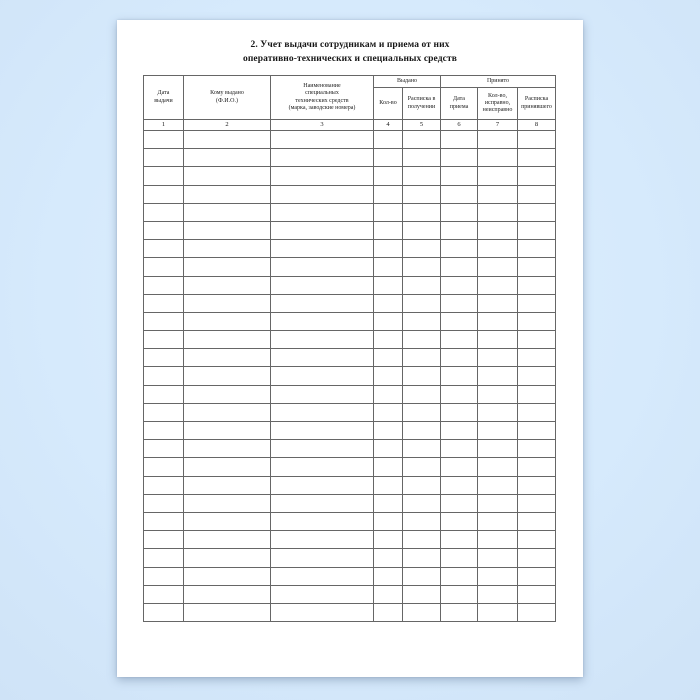  I want to click on col-header-quantity-condition: Кол-во, исправно, неисправно, so click(497, 103).